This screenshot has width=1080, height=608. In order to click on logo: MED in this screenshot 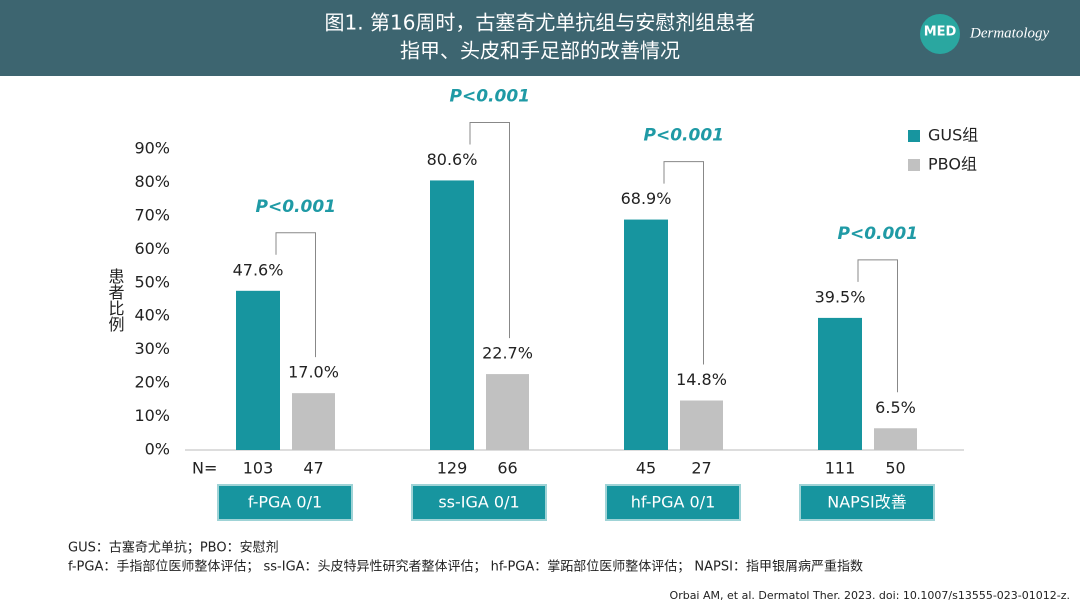, I will do `click(940, 32)`.